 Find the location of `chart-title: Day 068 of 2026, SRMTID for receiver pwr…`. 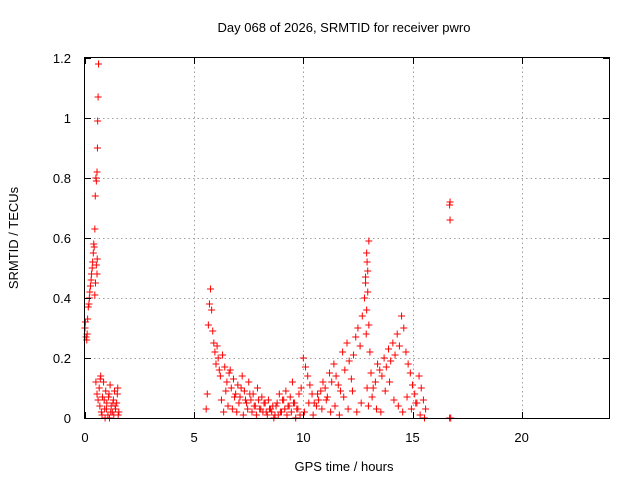

chart-title: Day 068 of 2026, SRMTID for receiver pwr… is located at coordinates (344, 27).